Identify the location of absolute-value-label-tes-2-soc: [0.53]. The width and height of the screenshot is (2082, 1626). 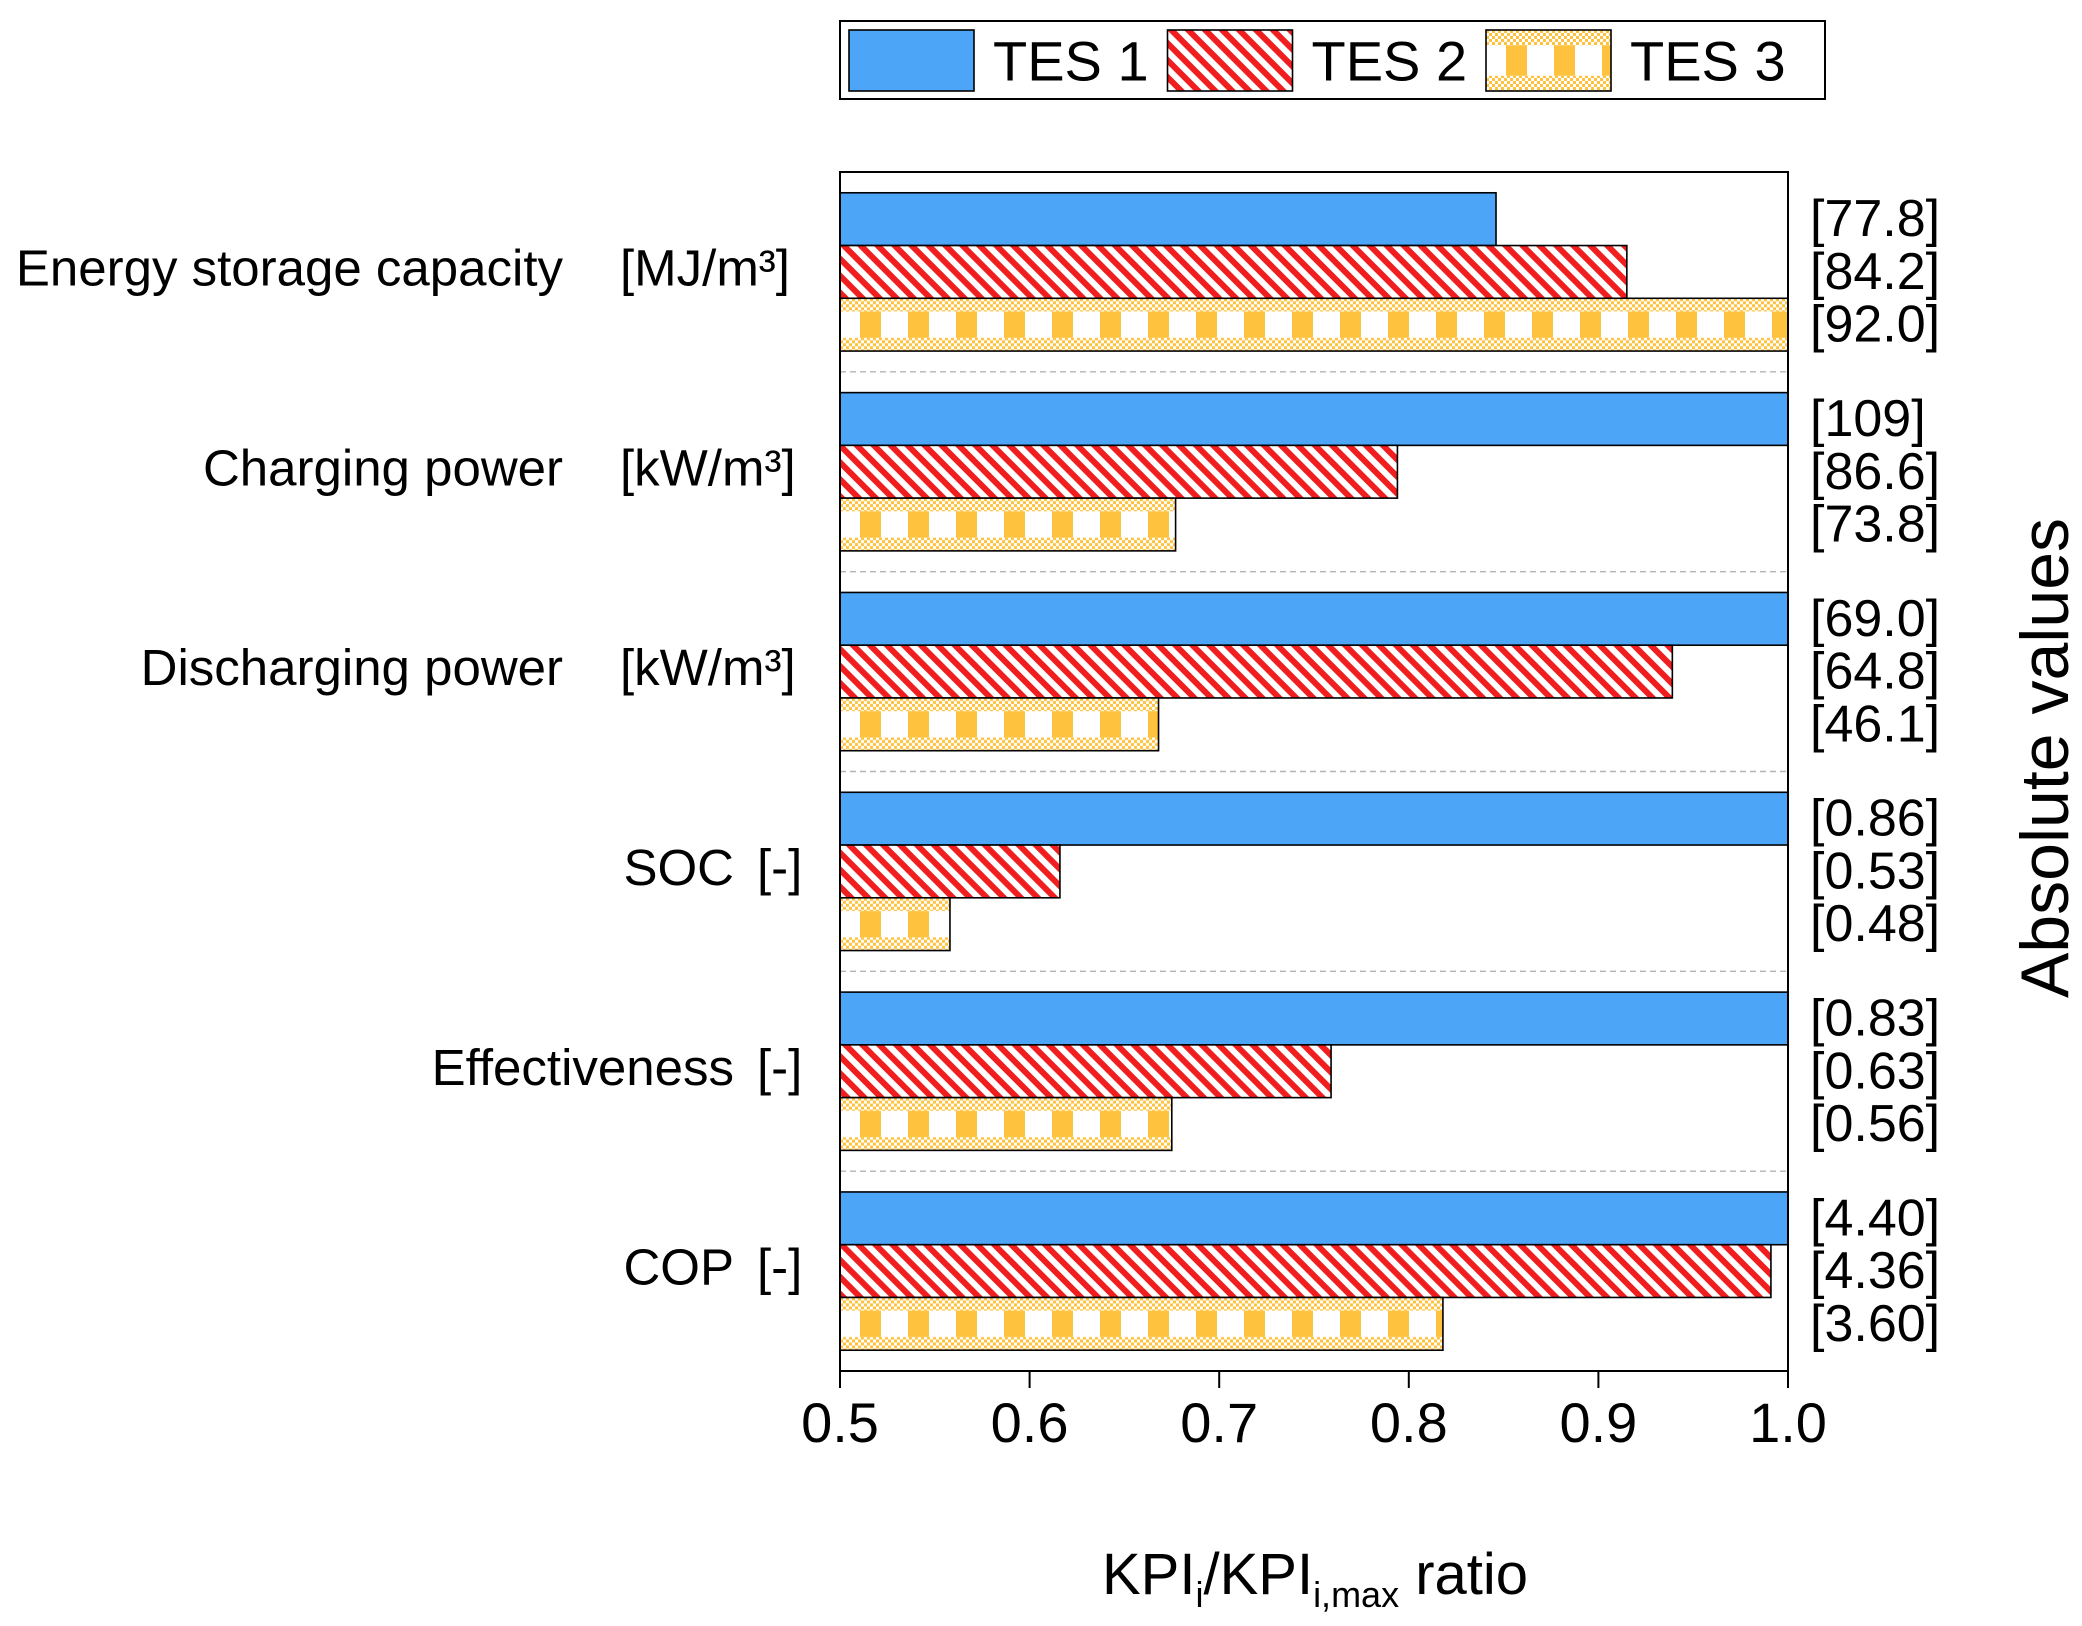
(1875, 871).